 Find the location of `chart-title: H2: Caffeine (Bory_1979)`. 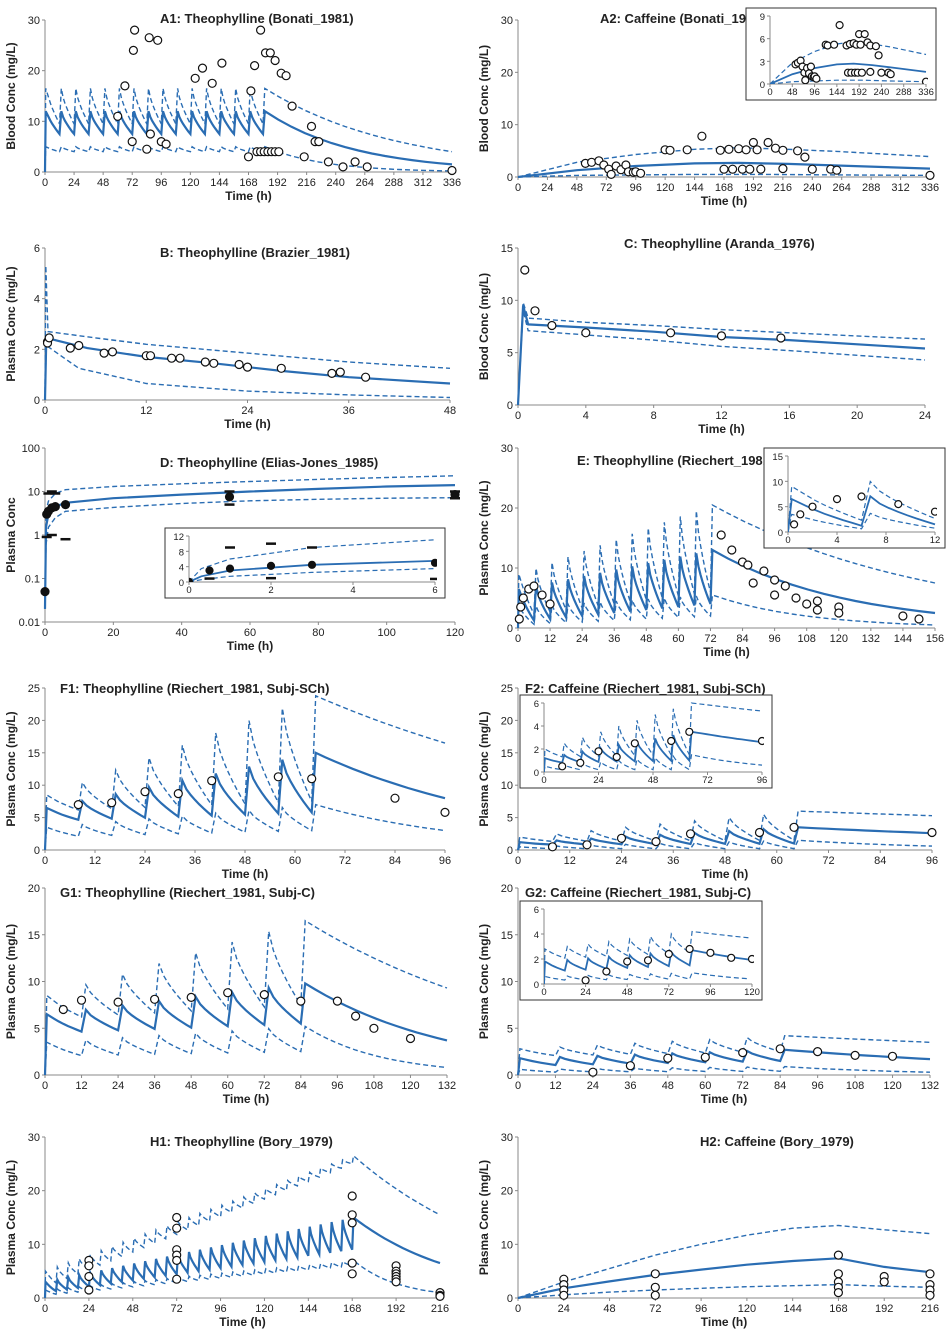

chart-title: H2: Caffeine (Bory_1979) is located at coordinates (777, 1141).